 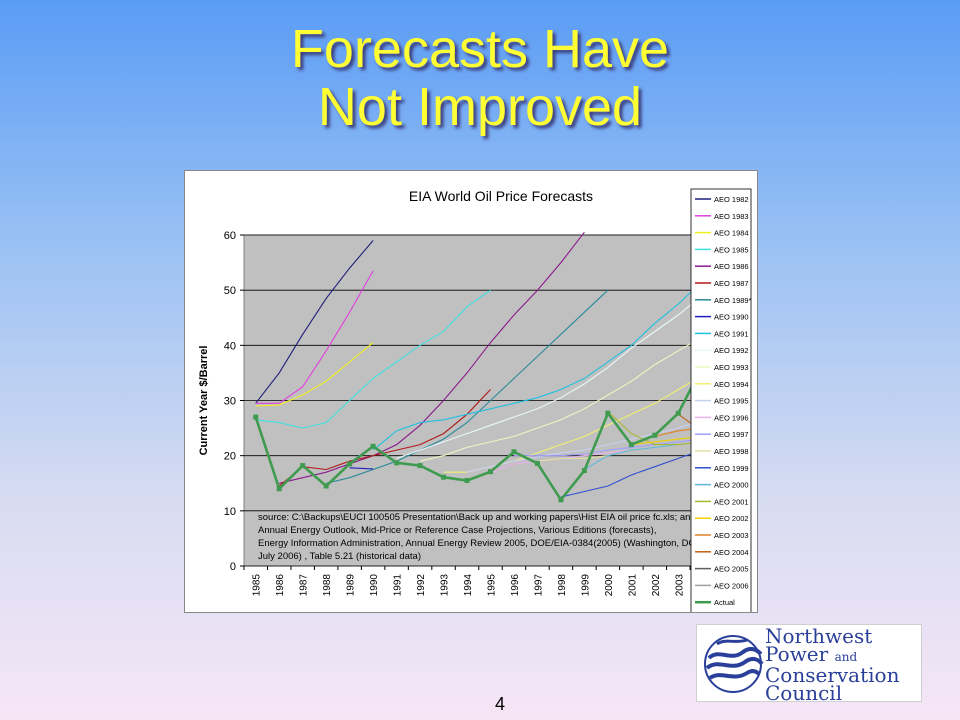 What do you see at coordinates (731, 401) in the screenshot?
I see `legend-label: AEO 1995` at bounding box center [731, 401].